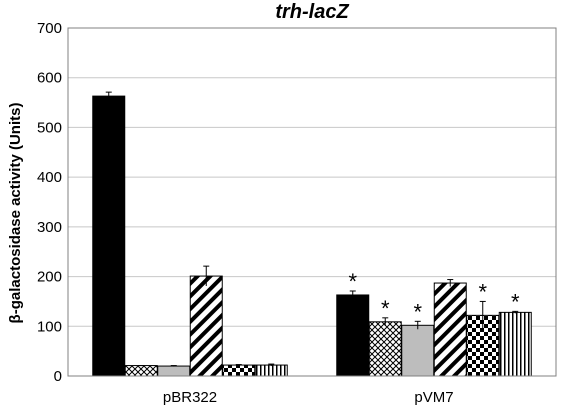  Describe the element at coordinates (308, 397) in the screenshot. I see `x-axis-categories: pBR322 pVM7` at that location.